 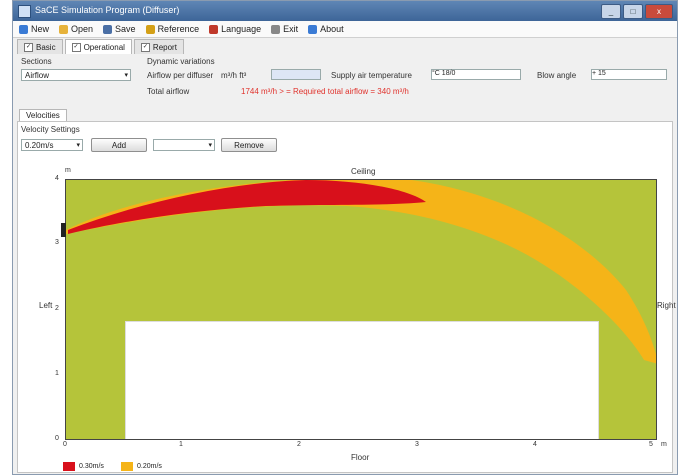 What do you see at coordinates (651, 444) in the screenshot?
I see `x-tick: 5` at bounding box center [651, 444].